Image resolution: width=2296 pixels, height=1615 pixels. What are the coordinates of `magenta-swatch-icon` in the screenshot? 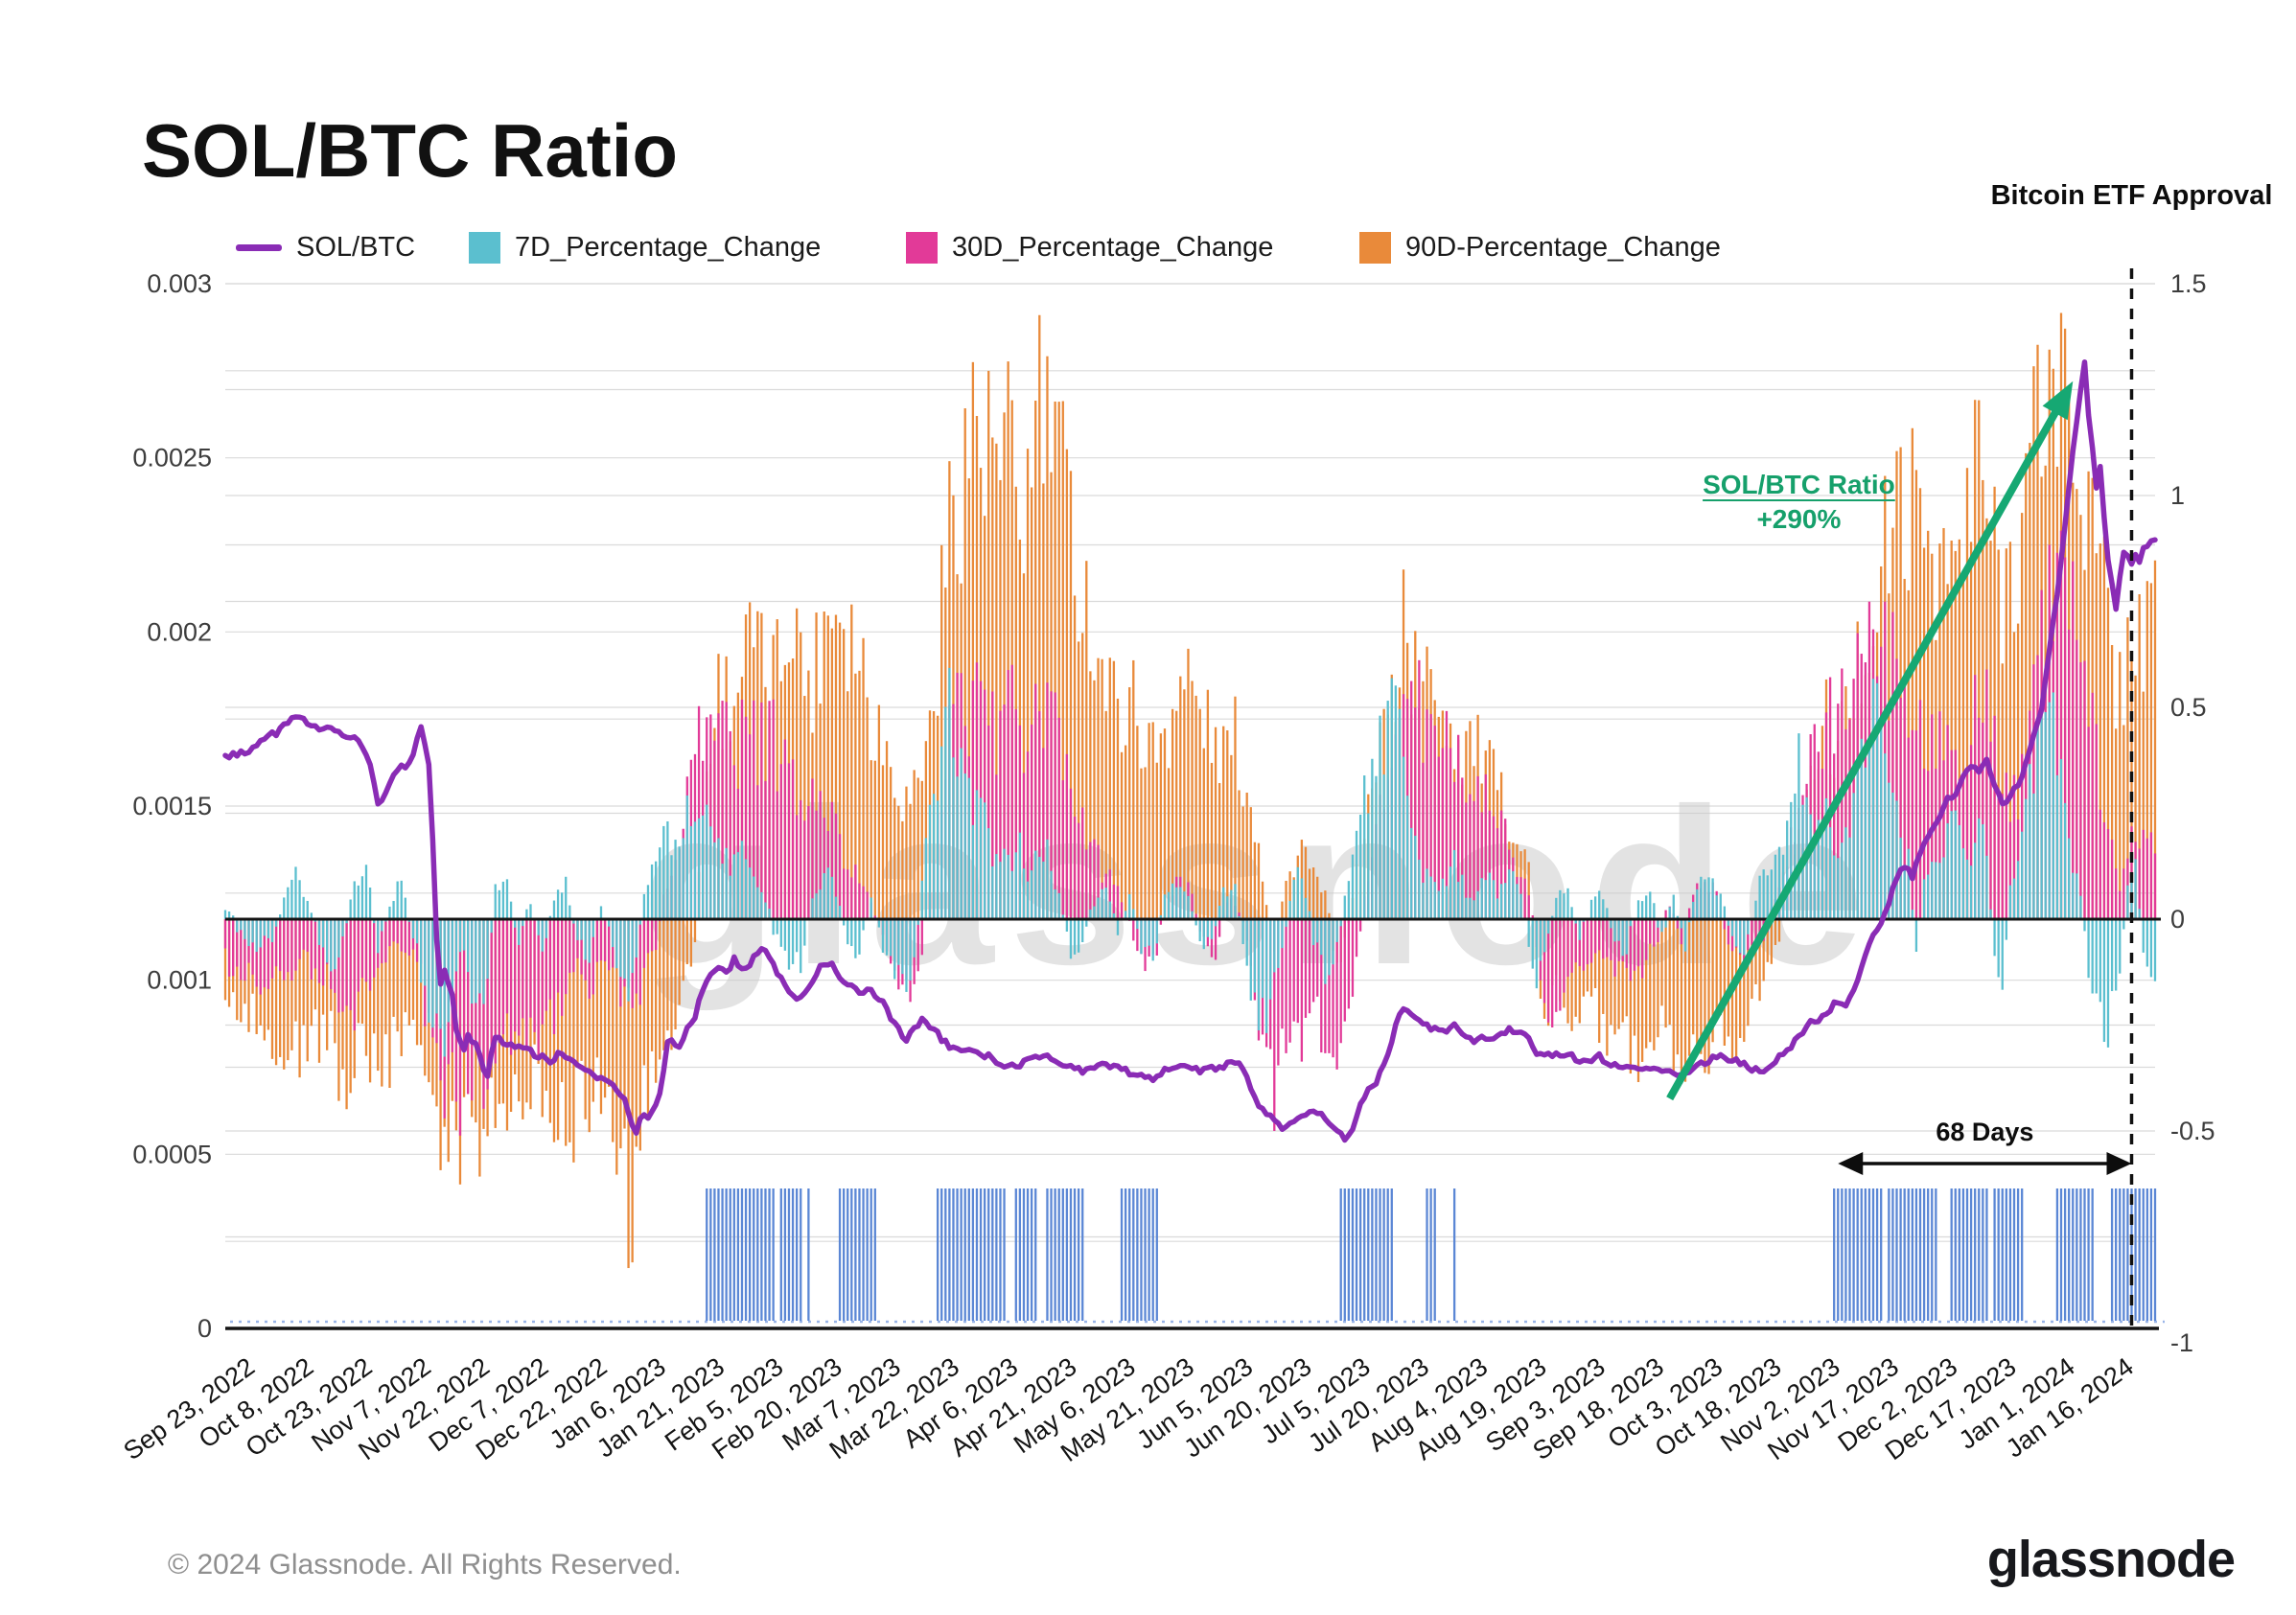 It's located at (922, 248).